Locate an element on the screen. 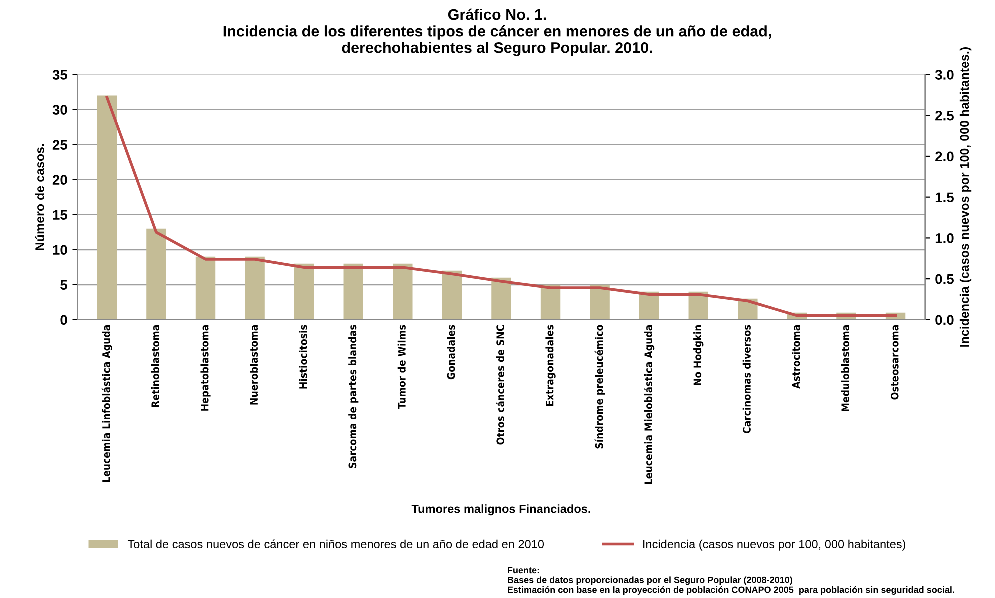  y2-axis-title: Incidencia (casos nuevos por 100, 000 habitantes.) is located at coordinates (966, 197).